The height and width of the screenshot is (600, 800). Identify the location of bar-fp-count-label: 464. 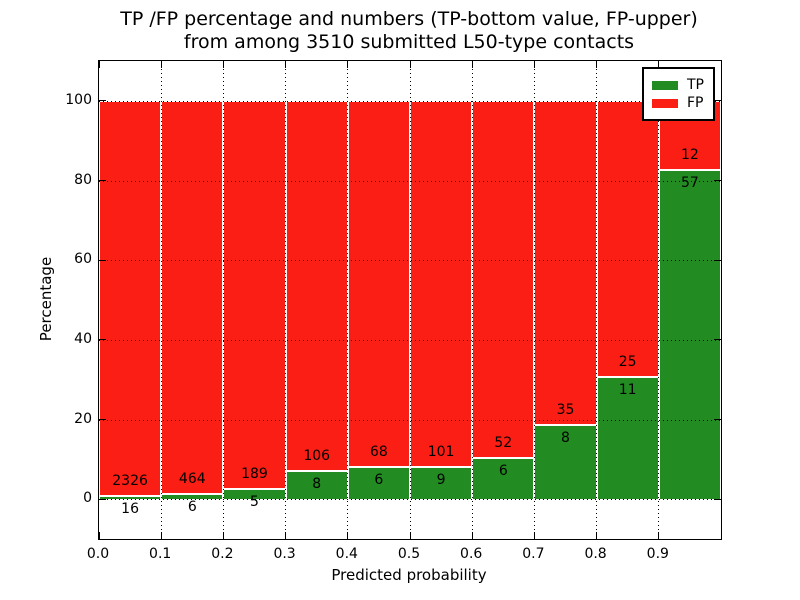
(192, 479).